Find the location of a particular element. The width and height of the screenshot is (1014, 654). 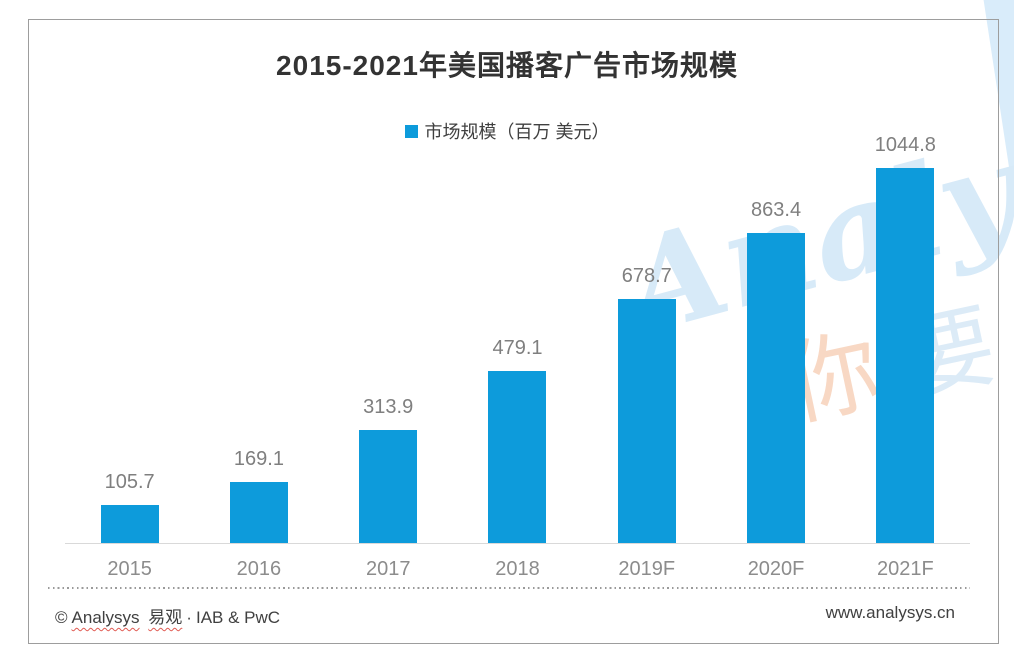

bar-column: 678.7 is located at coordinates (646, 332).